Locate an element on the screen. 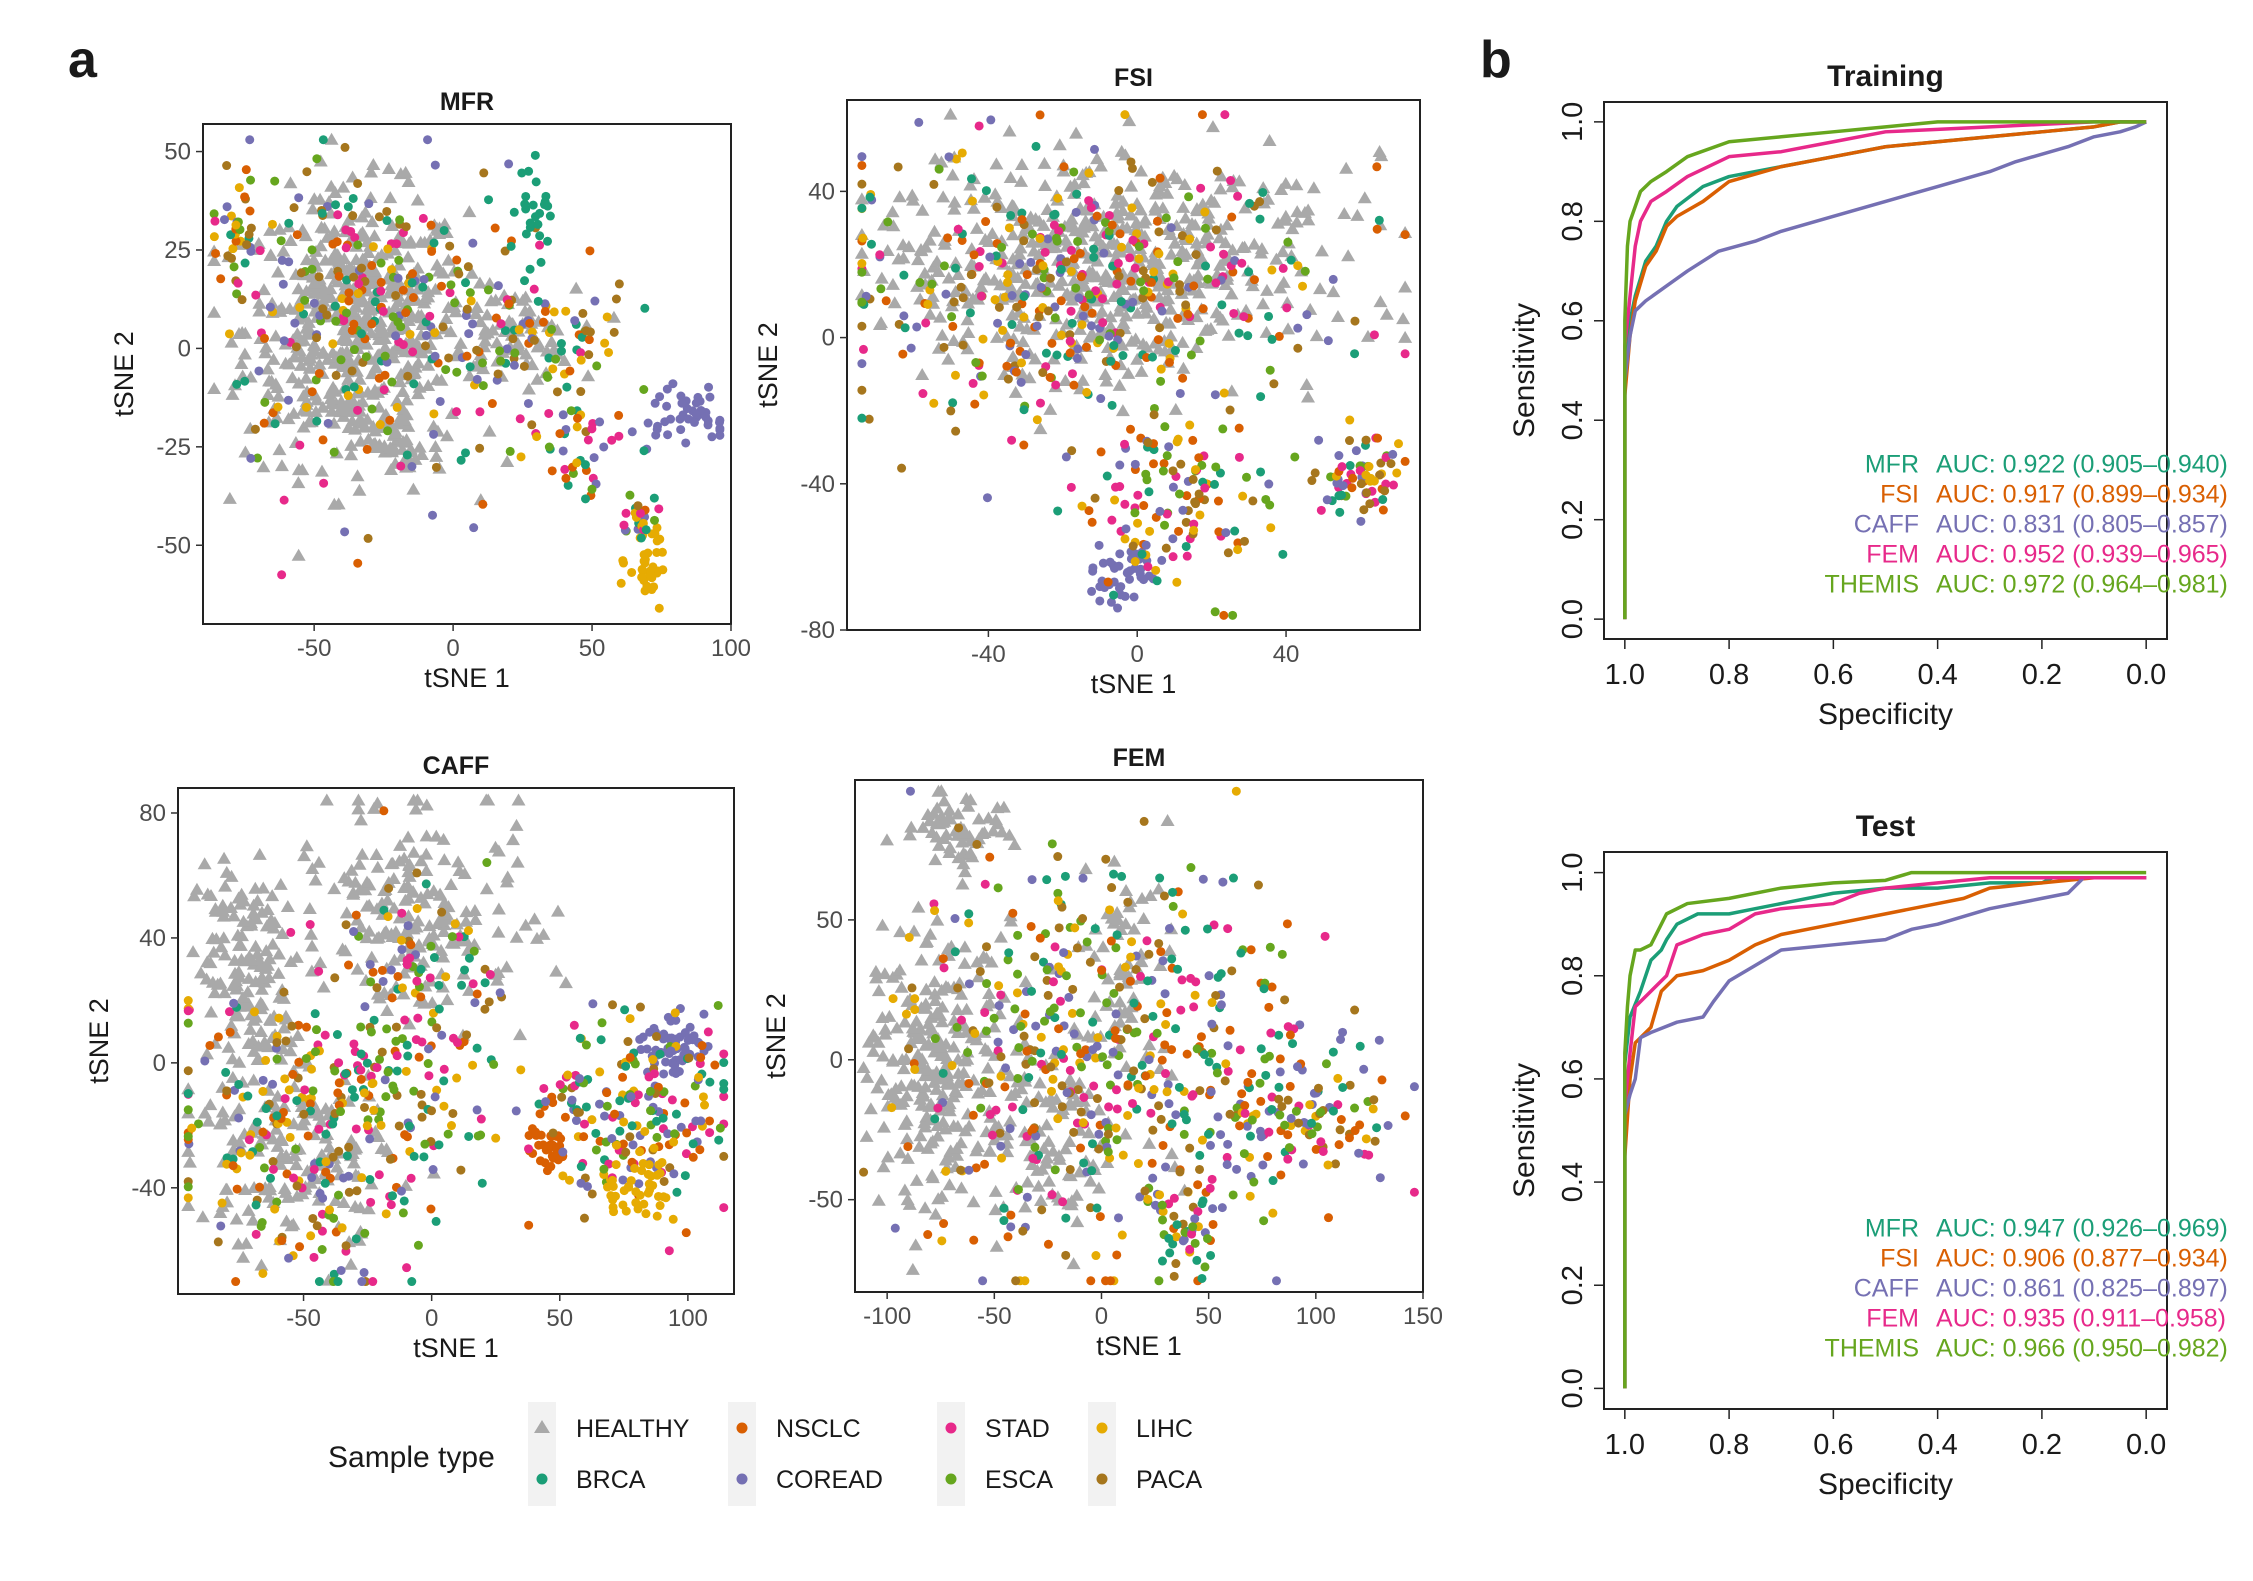 The image size is (2253, 1581). points-layer is located at coordinates (1133, 363).